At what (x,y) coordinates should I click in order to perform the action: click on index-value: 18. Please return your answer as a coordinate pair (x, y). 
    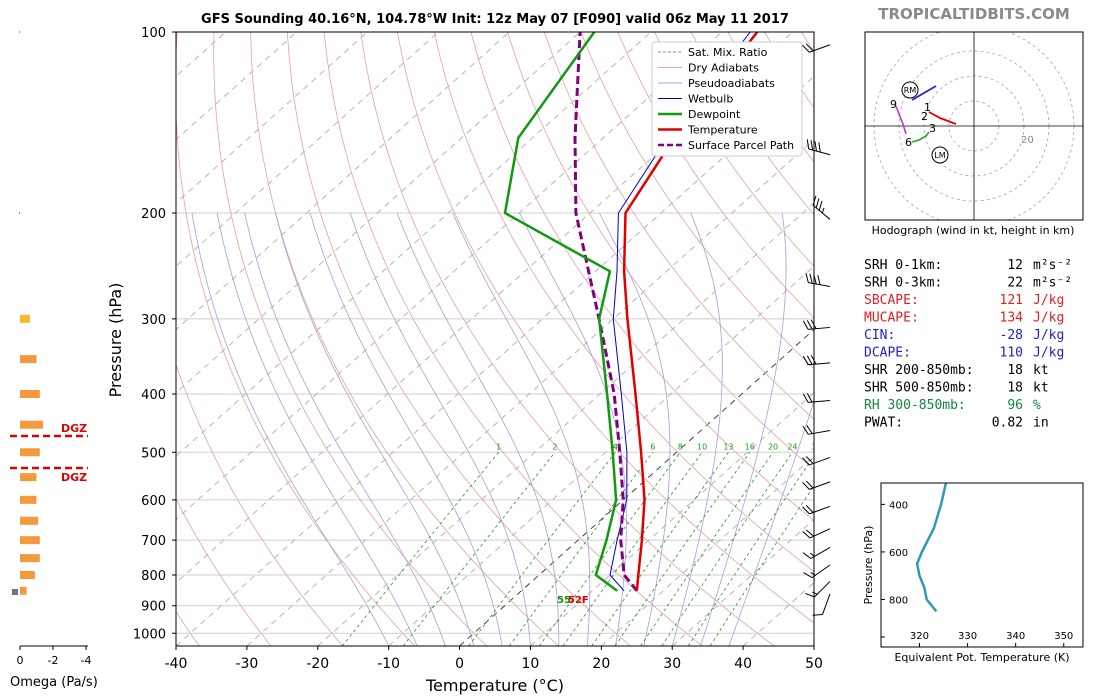
    Looking at the image, I should click on (1015, 370).